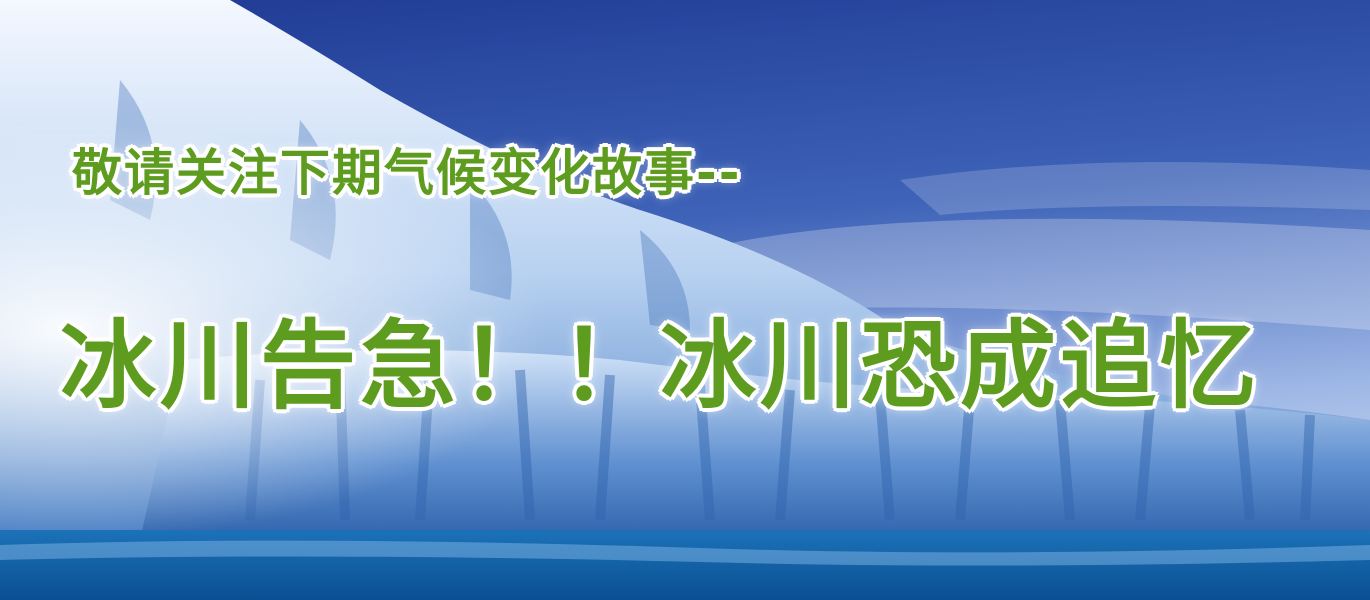 This screenshot has height=600, width=1370. I want to click on sea-highlight, so click(685, 553).